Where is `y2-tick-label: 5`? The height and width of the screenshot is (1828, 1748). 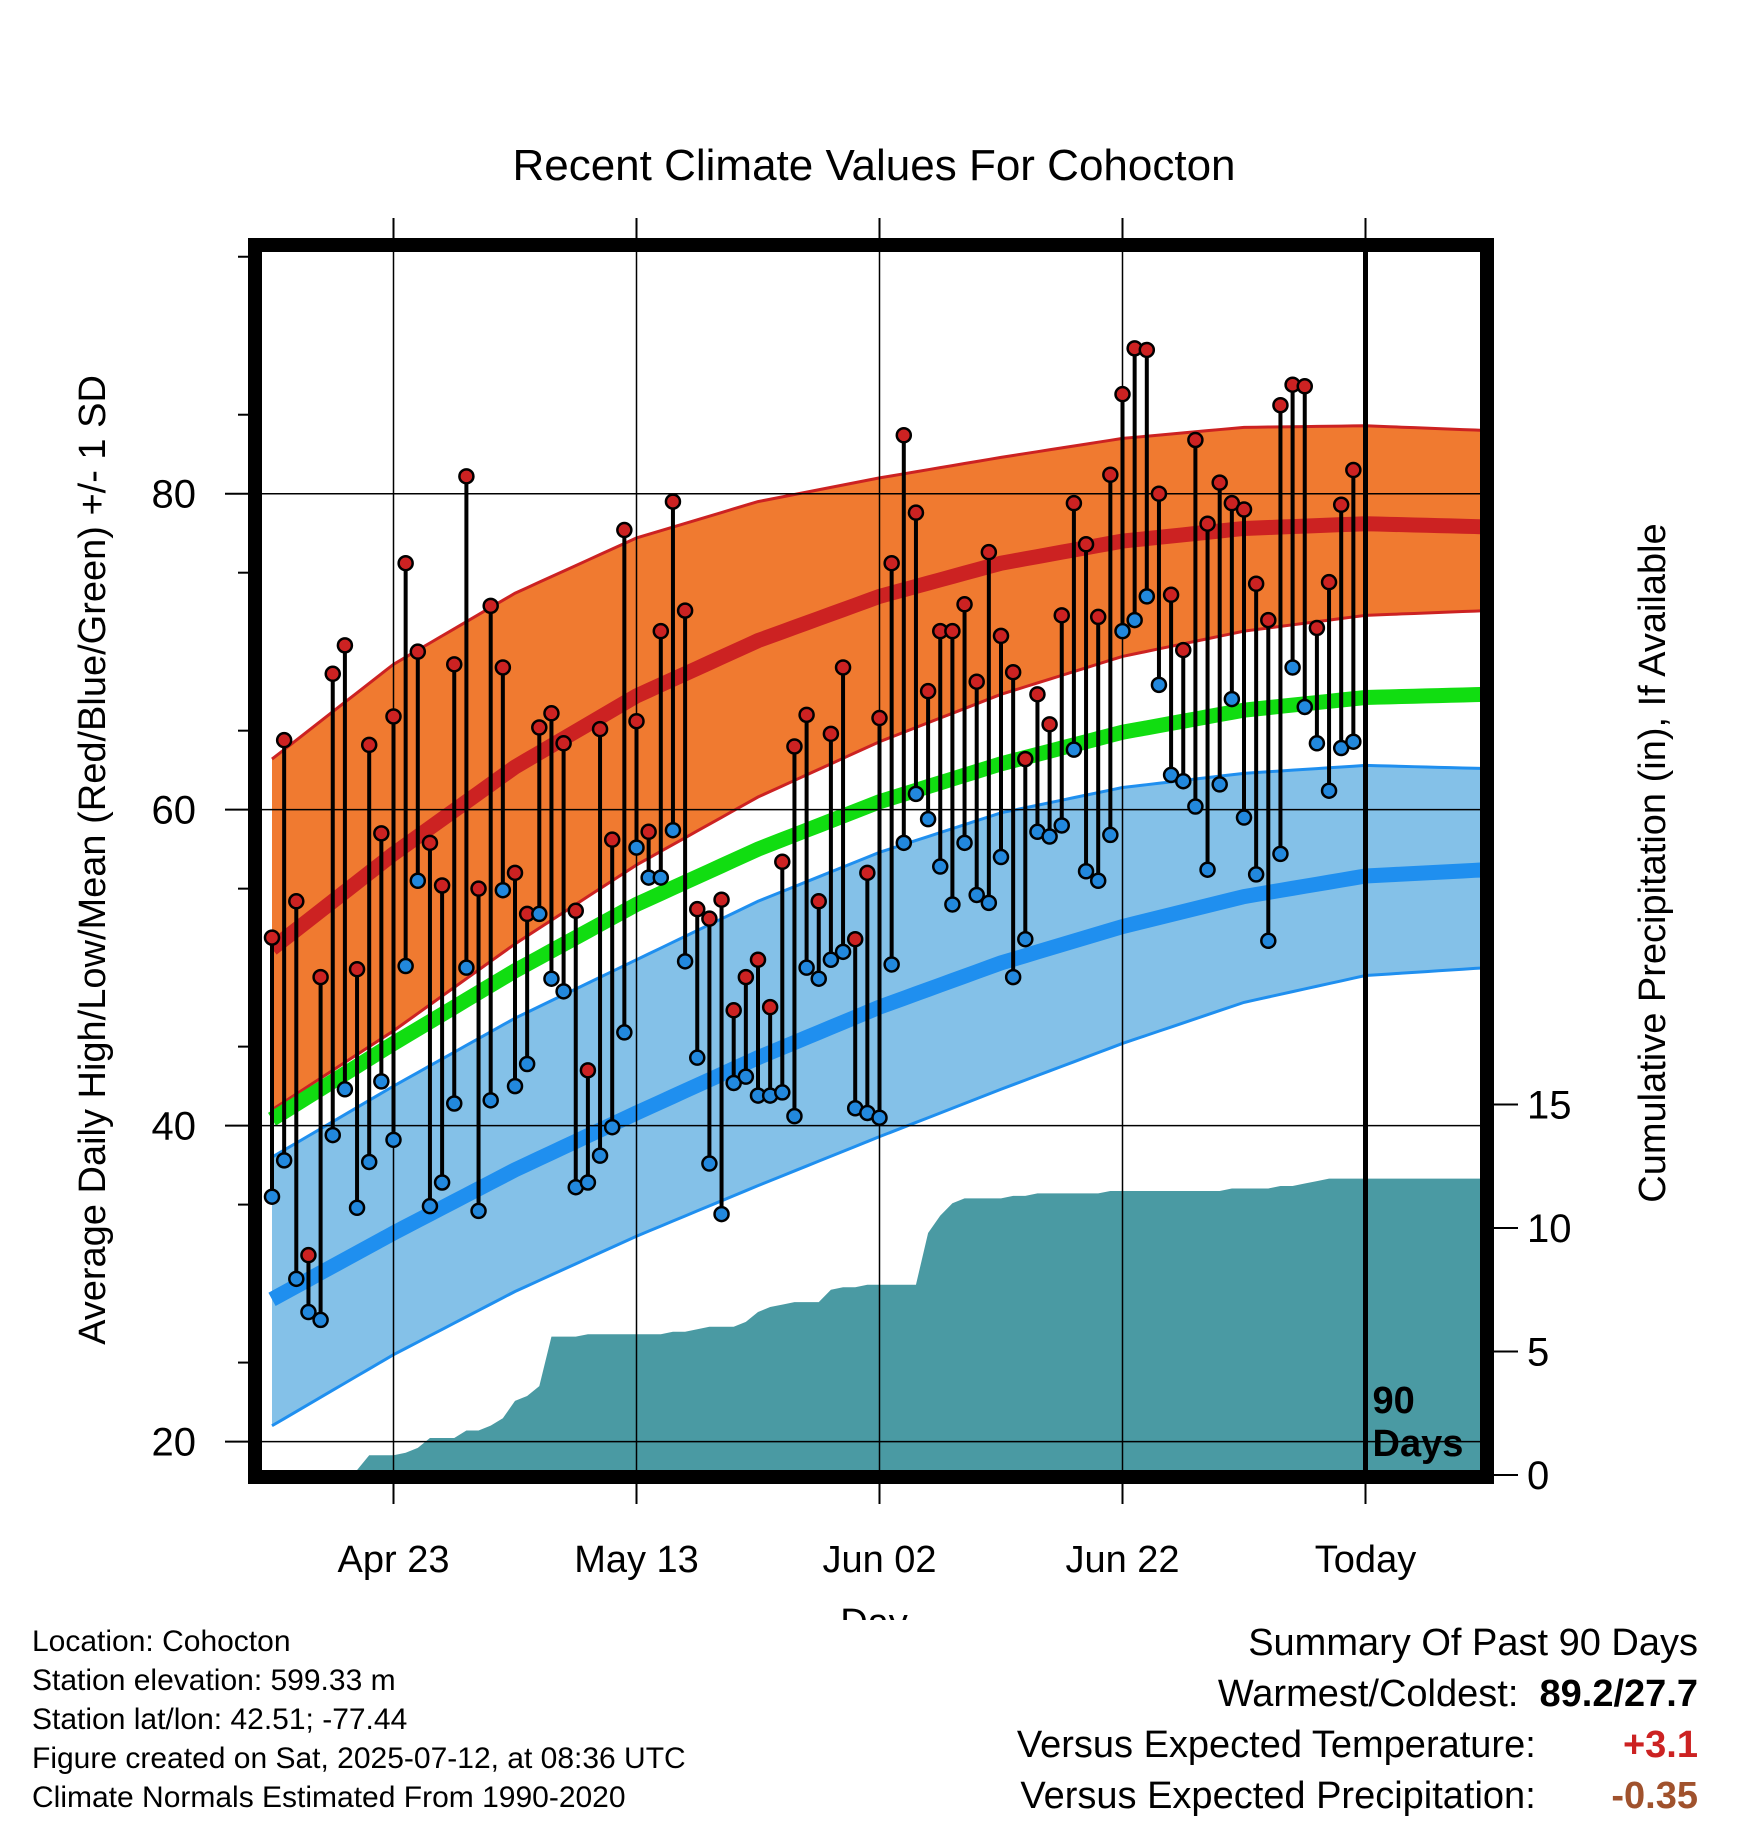 y2-tick-label: 5 is located at coordinates (1538, 1353).